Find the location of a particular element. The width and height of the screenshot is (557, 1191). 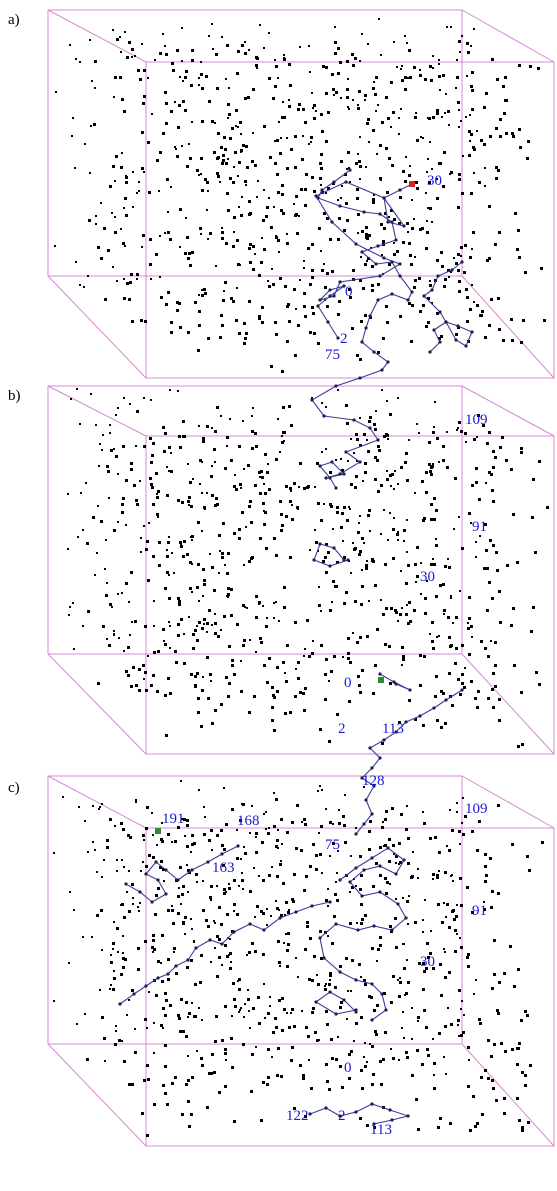

walk-marker is located at coordinates (158, 831).